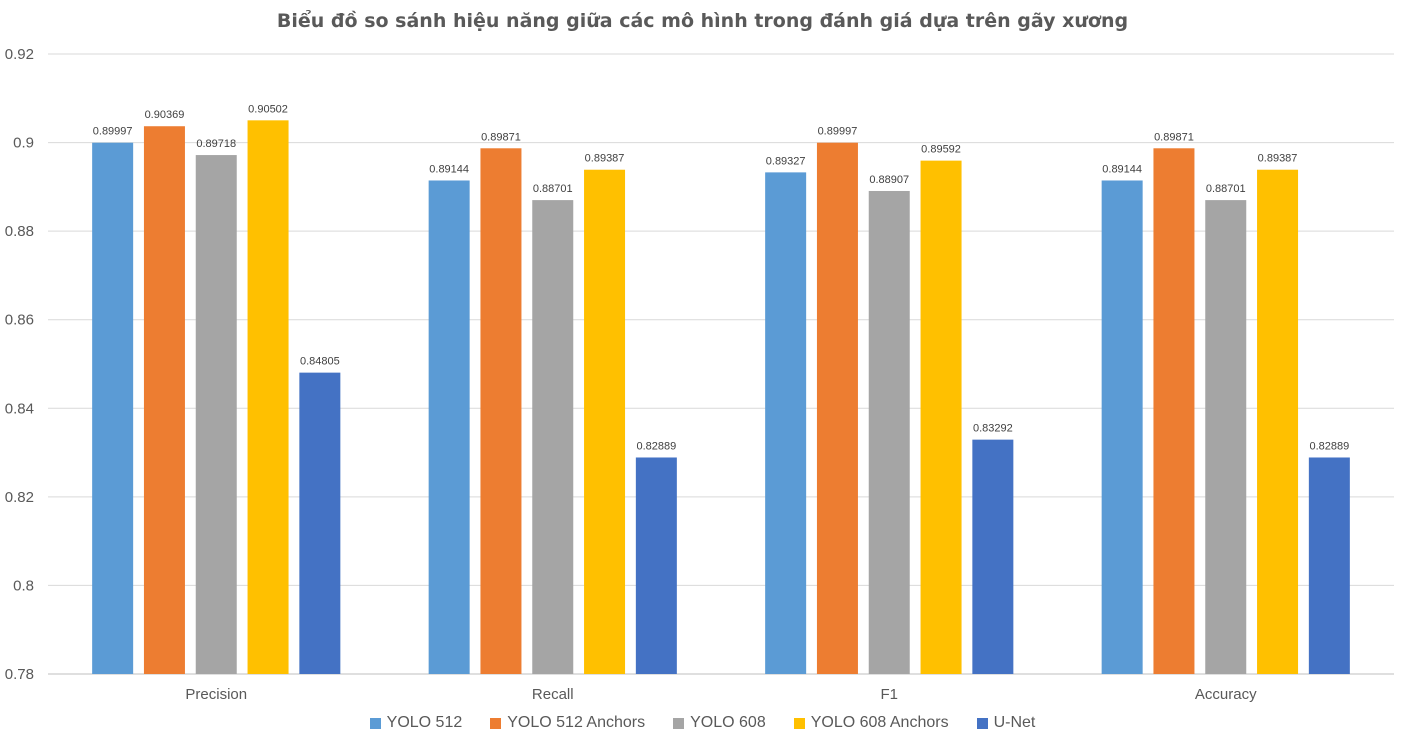  I want to click on data-label: 0.89718, so click(216, 144).